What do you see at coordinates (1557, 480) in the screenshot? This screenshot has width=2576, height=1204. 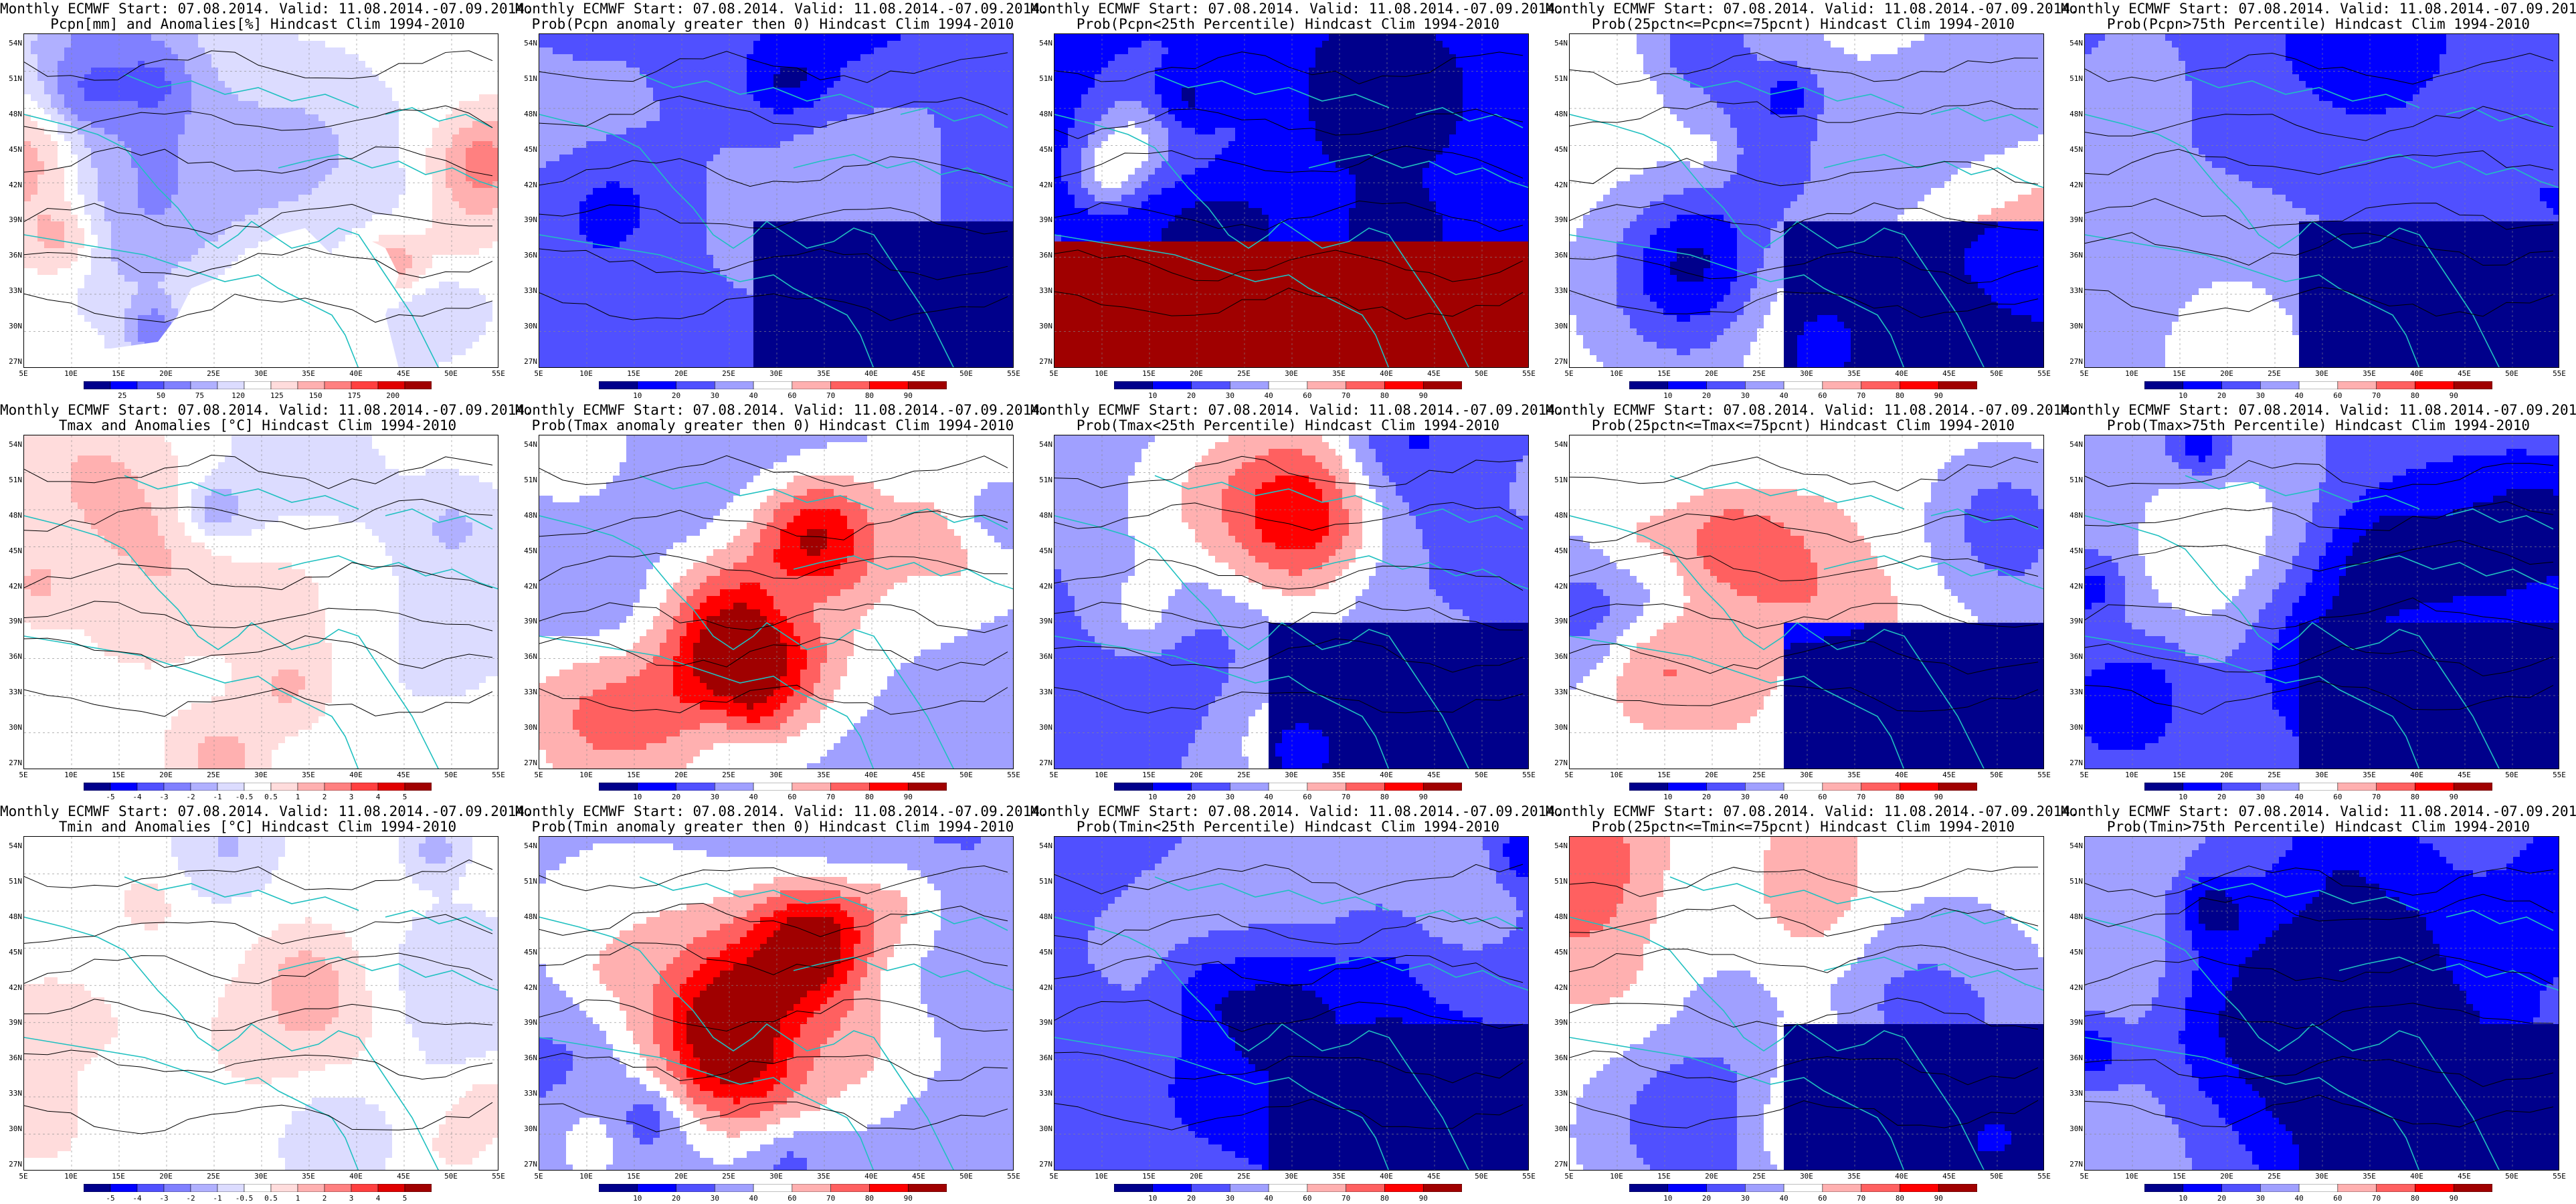 I see `latitude-label: 51N` at bounding box center [1557, 480].